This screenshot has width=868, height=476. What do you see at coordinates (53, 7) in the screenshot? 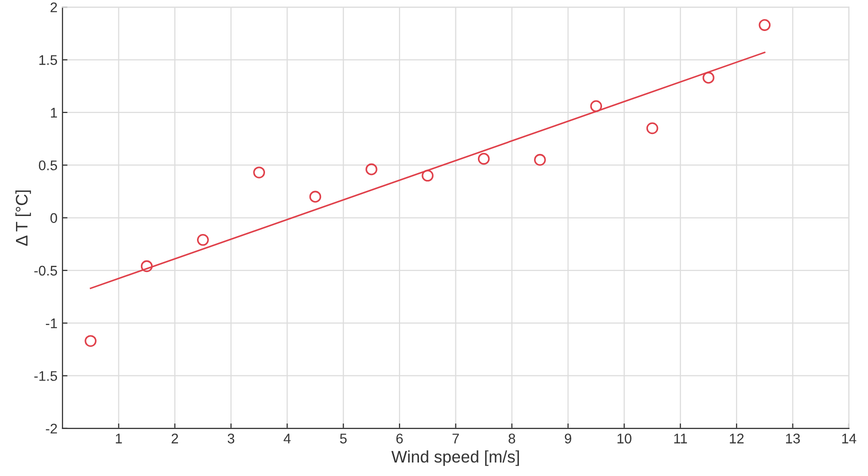
I see `y-tick-label: 2` at bounding box center [53, 7].